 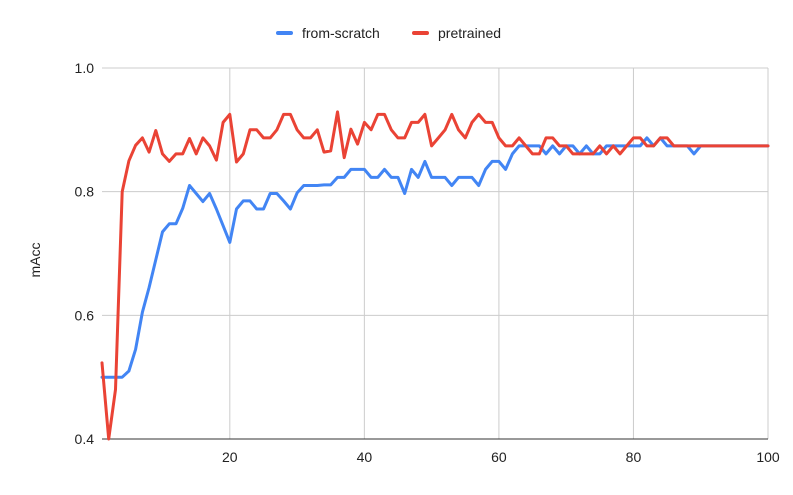 What do you see at coordinates (469, 33) in the screenshot?
I see `legend-label-pretrained: pretrained` at bounding box center [469, 33].